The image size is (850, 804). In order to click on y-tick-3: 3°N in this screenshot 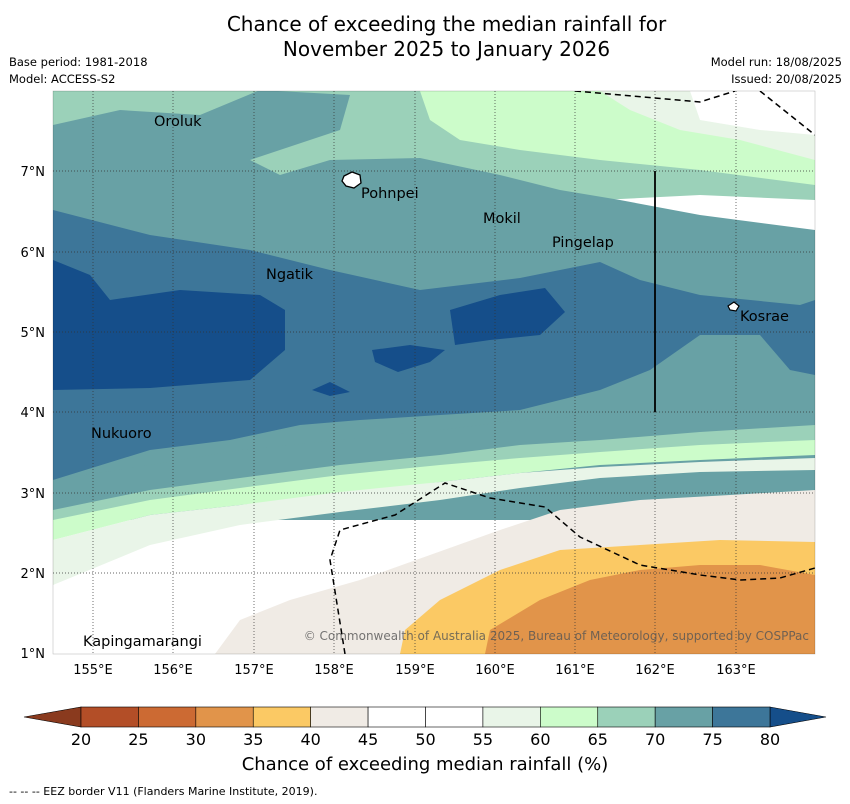, I will do `click(33, 494)`.